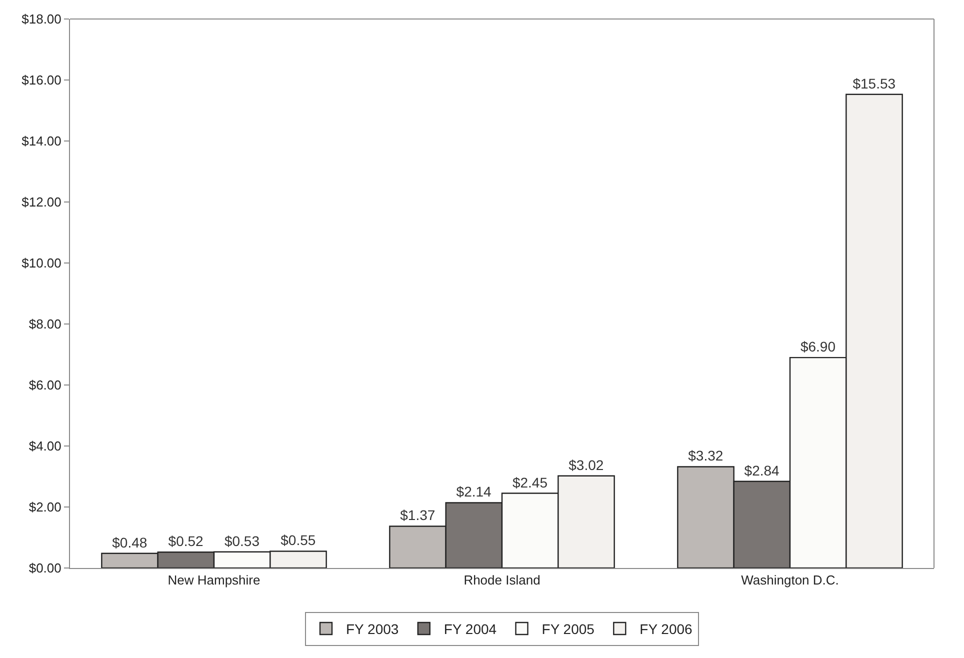  I want to click on y-tick-label: $8.00, so click(45, 324).